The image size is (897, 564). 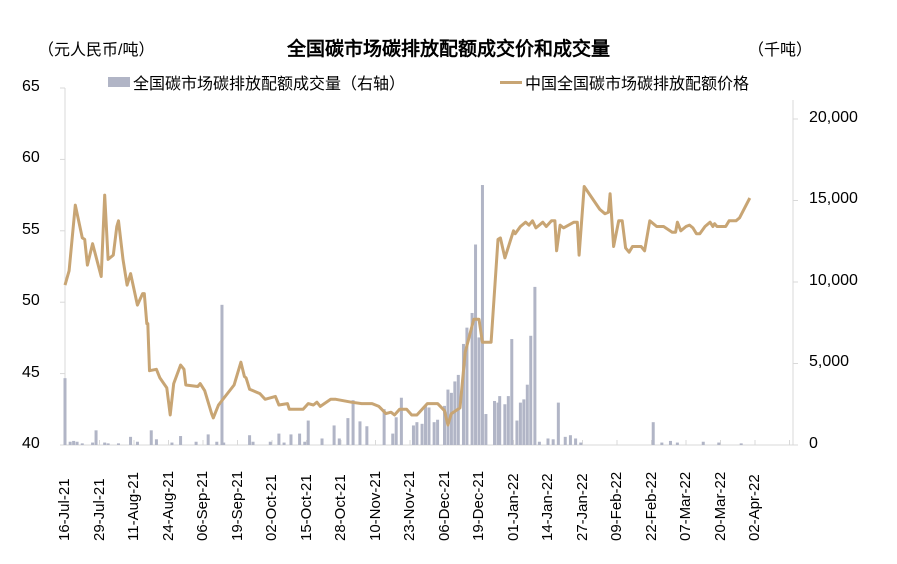 I want to click on x-tick-label: 19-Dec-21, so click(x=478, y=505).